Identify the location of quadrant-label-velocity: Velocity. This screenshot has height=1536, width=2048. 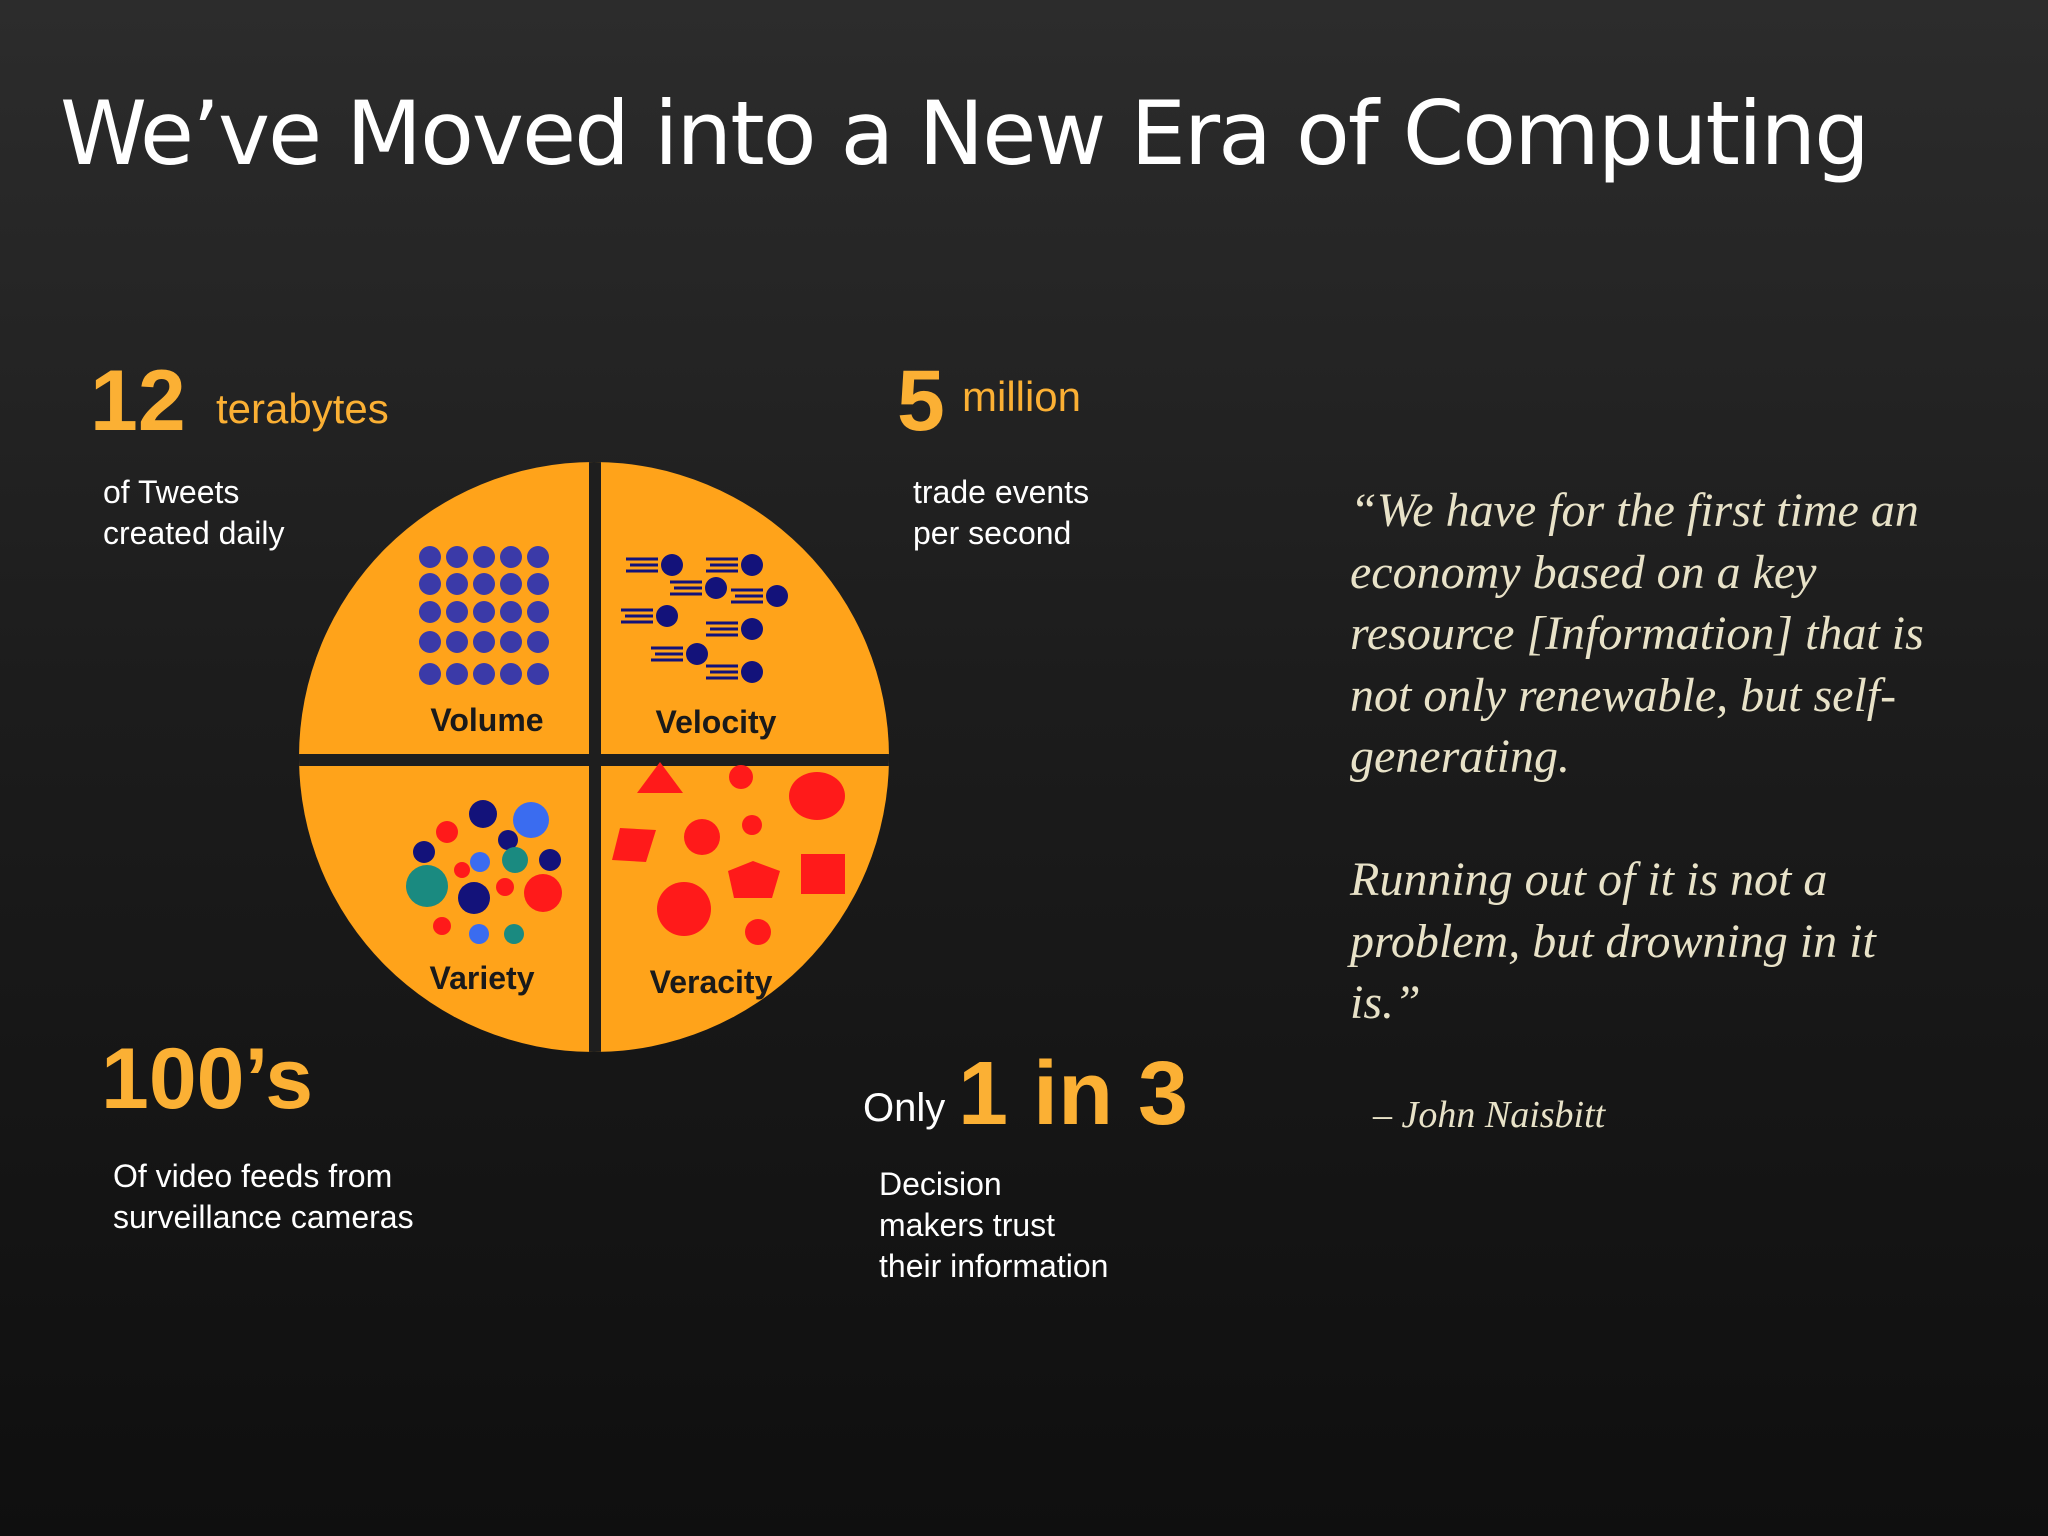
(716, 722).